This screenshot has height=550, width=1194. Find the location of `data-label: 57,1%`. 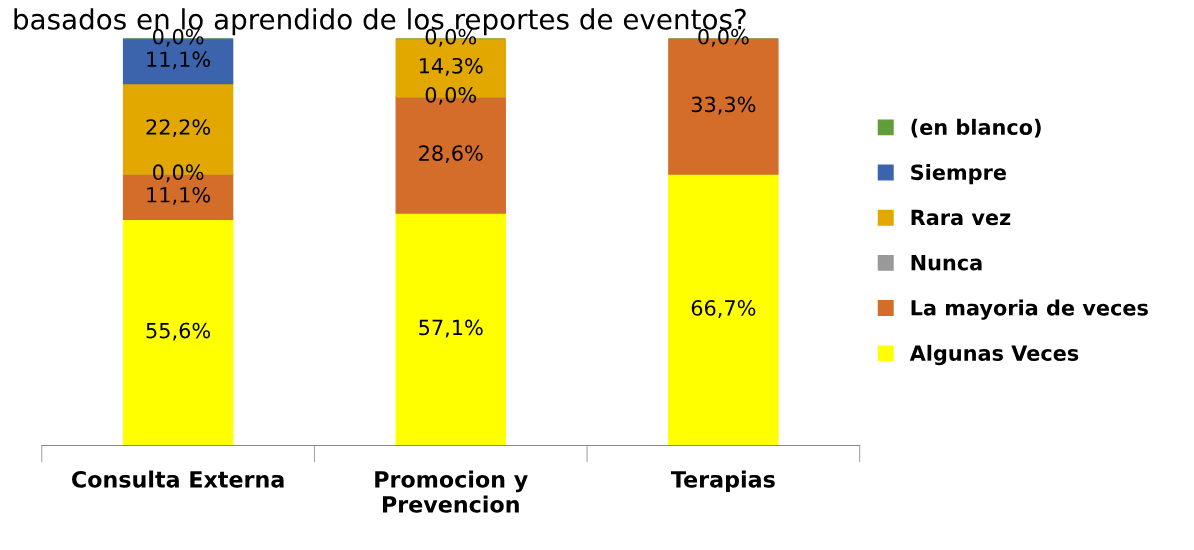

data-label: 57,1% is located at coordinates (451, 328).